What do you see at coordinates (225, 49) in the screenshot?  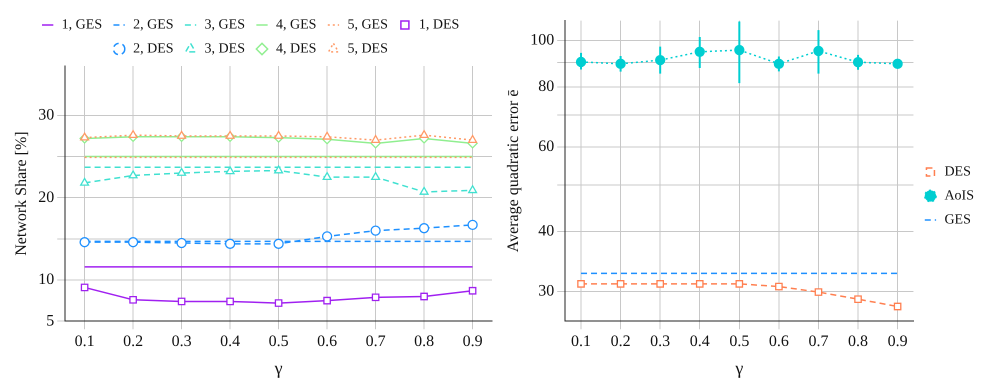 I see `legend-label: 3, DES` at bounding box center [225, 49].